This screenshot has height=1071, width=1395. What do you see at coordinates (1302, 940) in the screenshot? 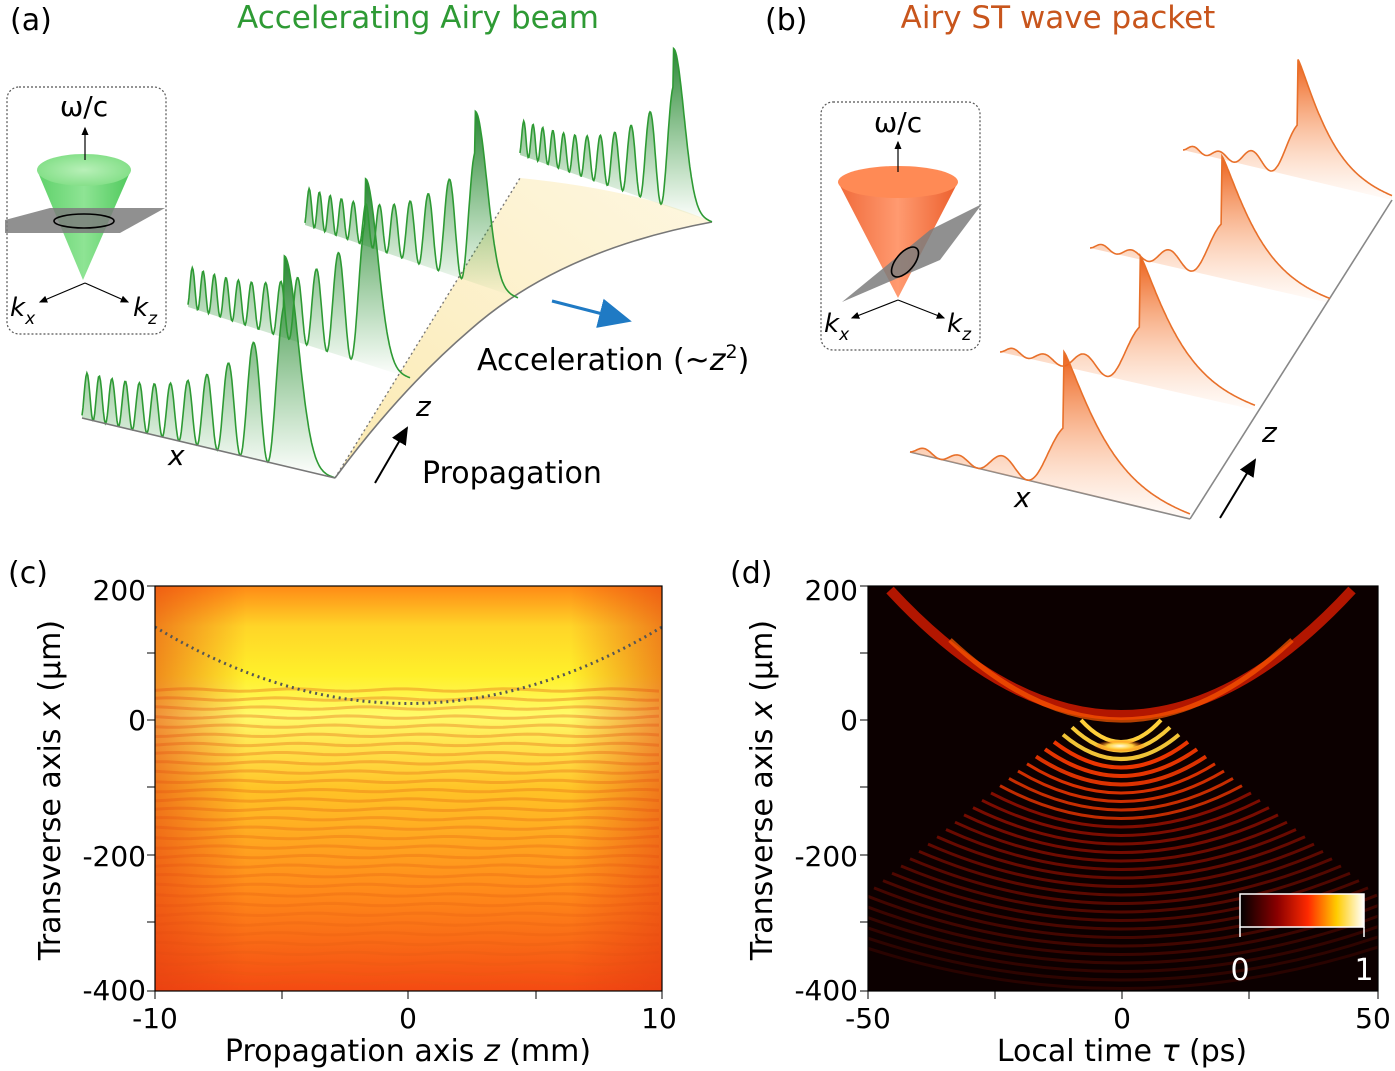
I see `colorbar: 0 1` at bounding box center [1302, 940].